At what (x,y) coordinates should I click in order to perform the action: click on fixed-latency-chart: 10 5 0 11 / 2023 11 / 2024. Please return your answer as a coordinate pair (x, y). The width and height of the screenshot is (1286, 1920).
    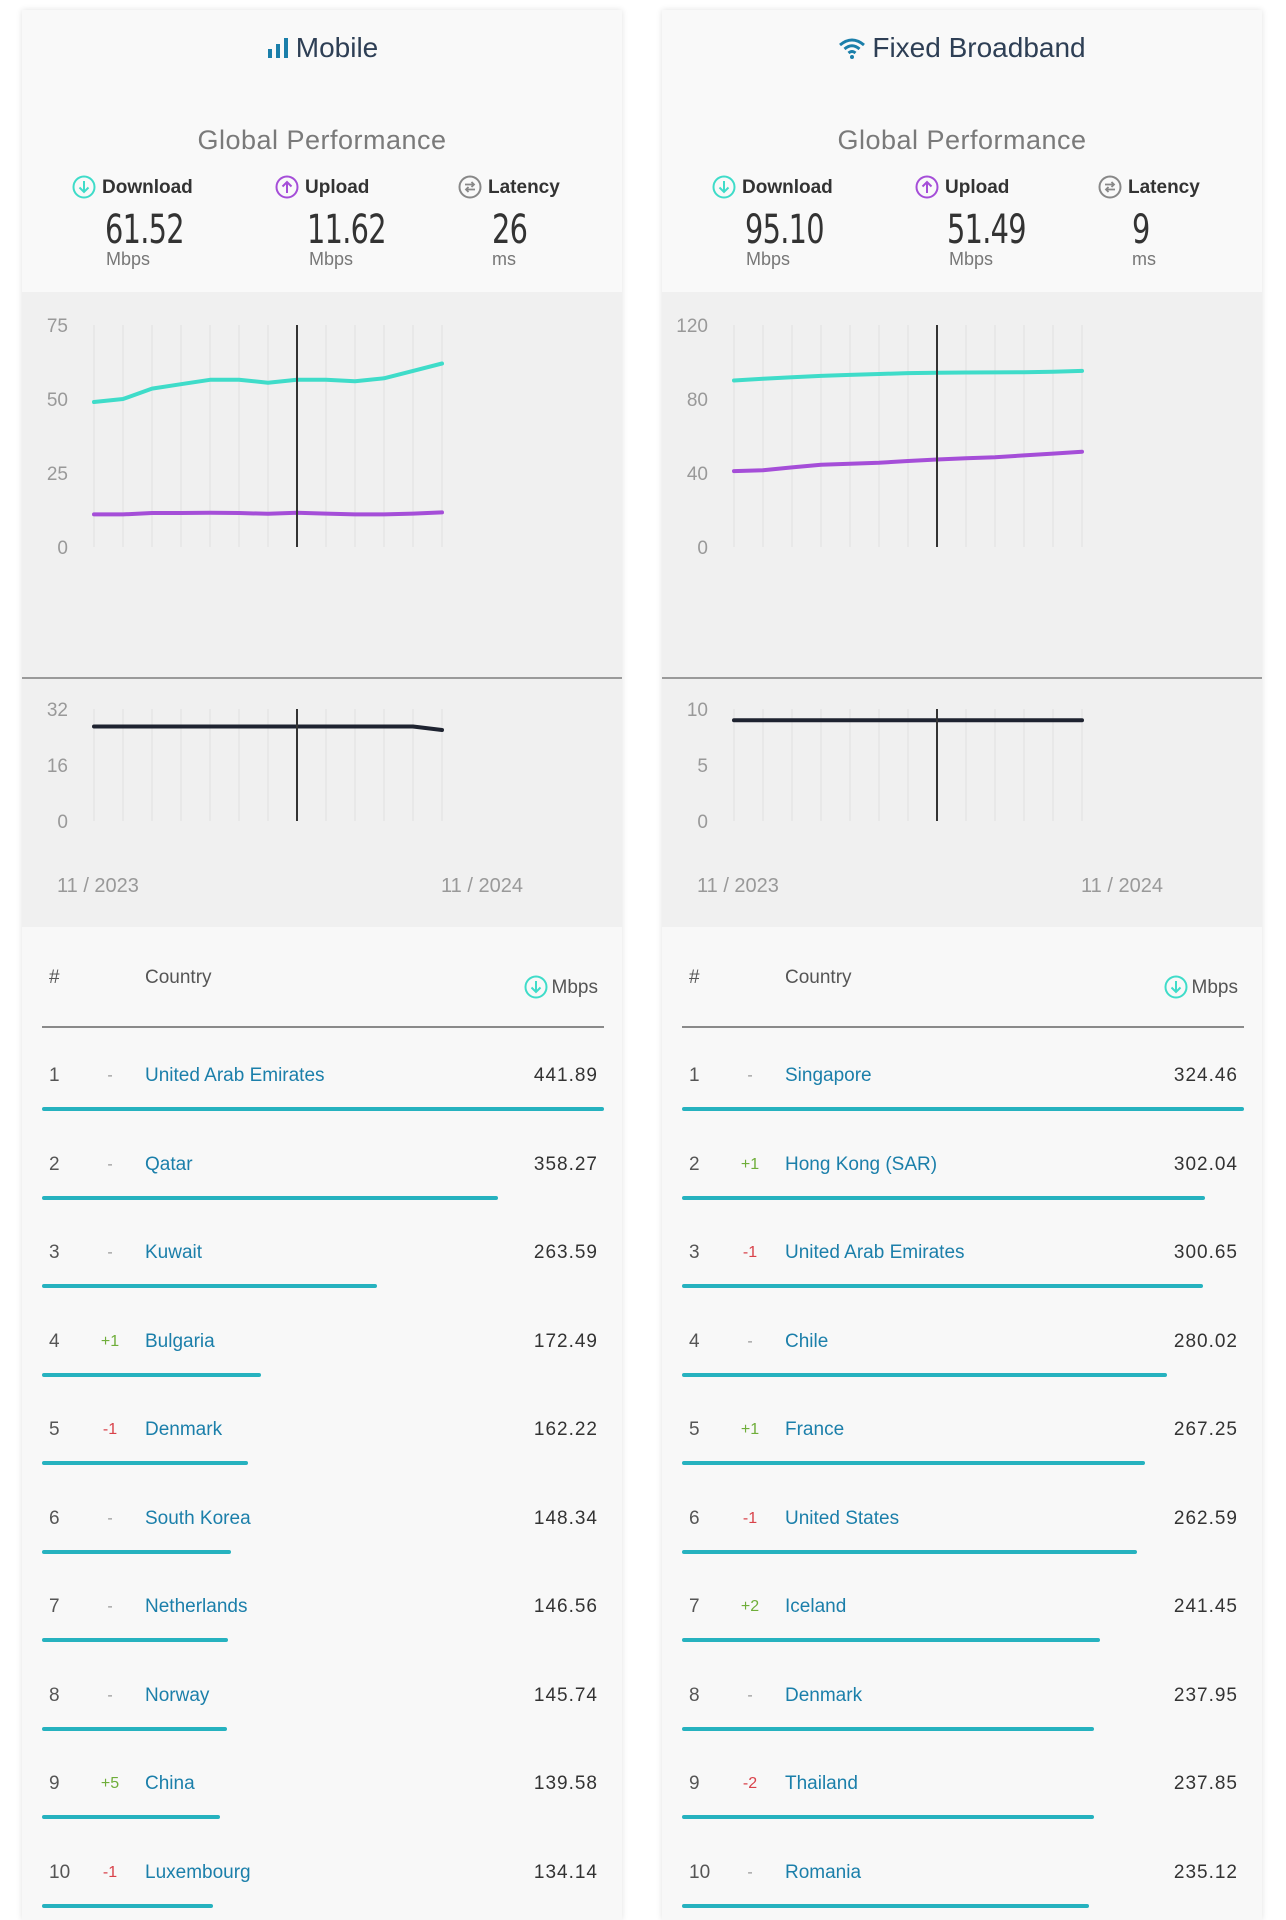
    Looking at the image, I should click on (962, 803).